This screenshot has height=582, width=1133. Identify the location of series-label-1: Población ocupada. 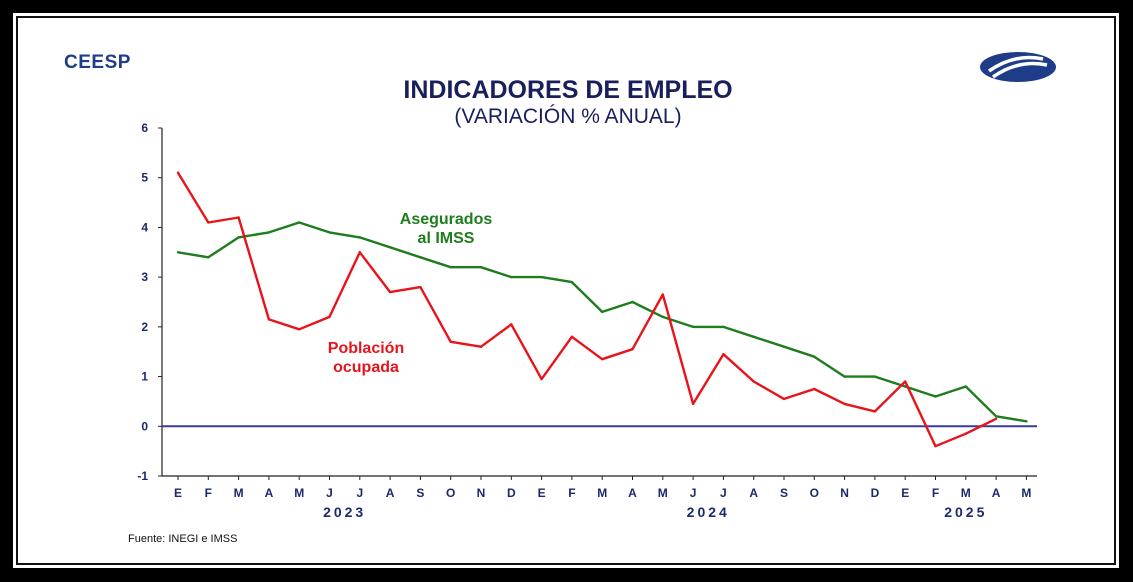
(366, 358).